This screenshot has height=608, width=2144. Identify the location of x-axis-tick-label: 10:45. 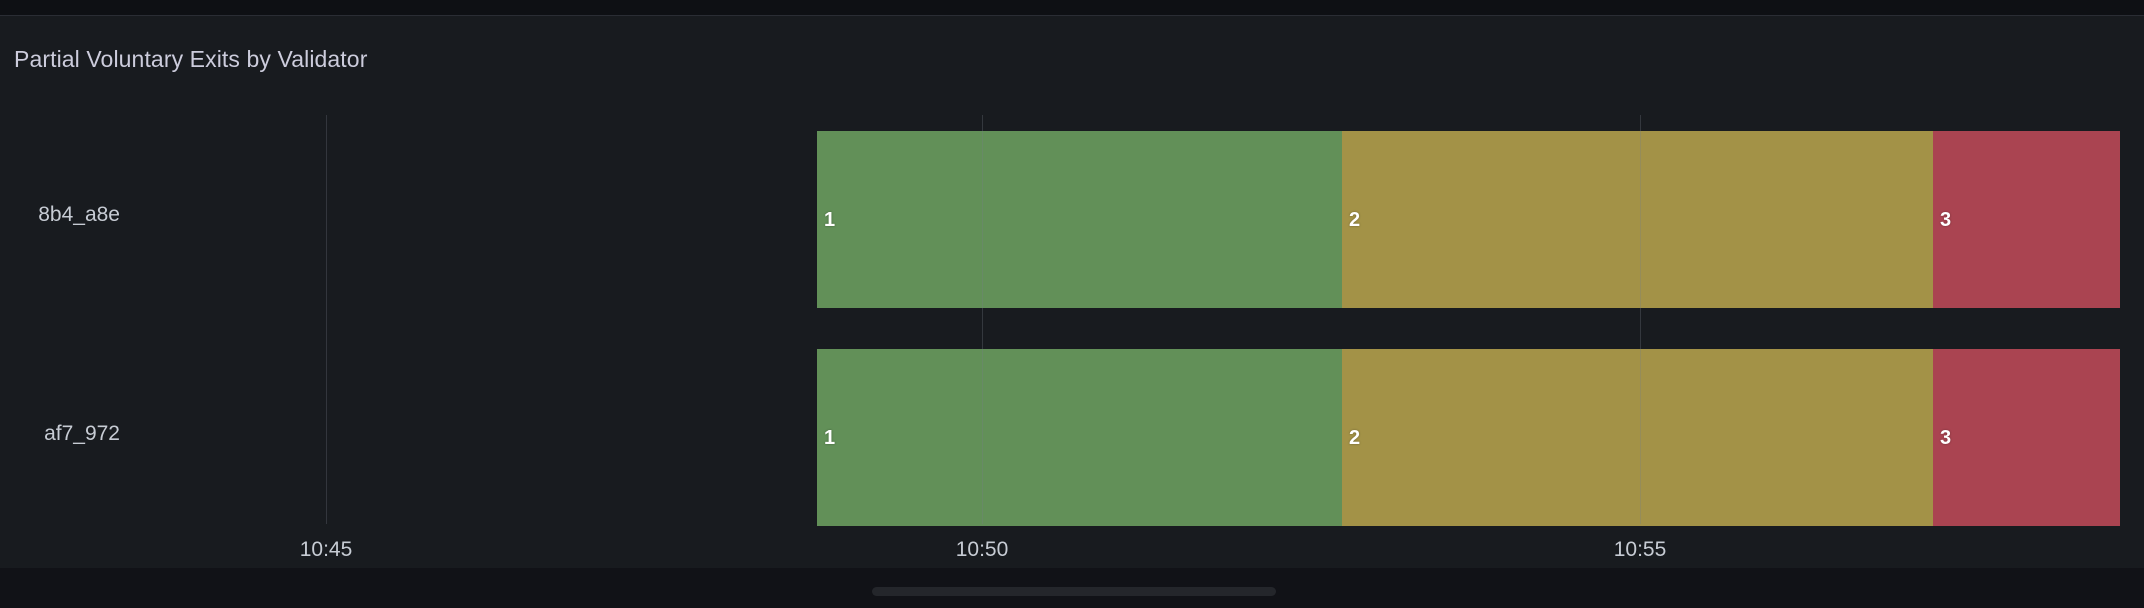
(326, 549).